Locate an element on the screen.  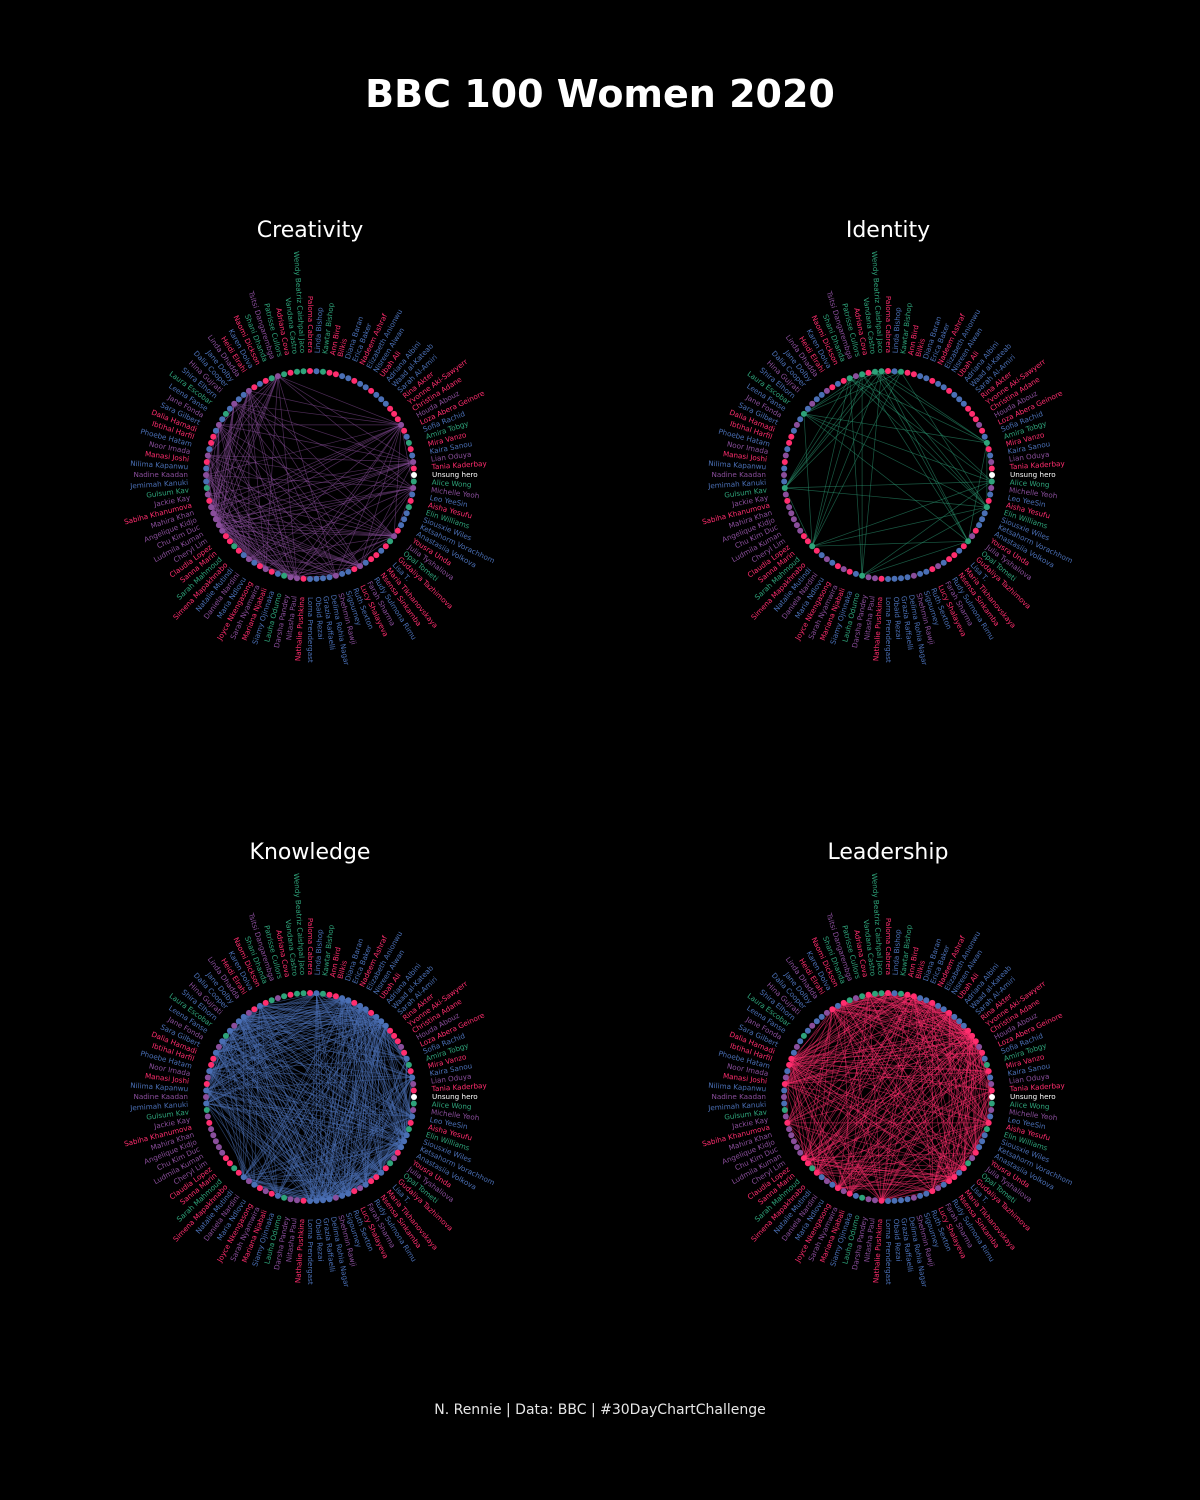
node-label: Nadine Kaadan is located at coordinates (160, 474).